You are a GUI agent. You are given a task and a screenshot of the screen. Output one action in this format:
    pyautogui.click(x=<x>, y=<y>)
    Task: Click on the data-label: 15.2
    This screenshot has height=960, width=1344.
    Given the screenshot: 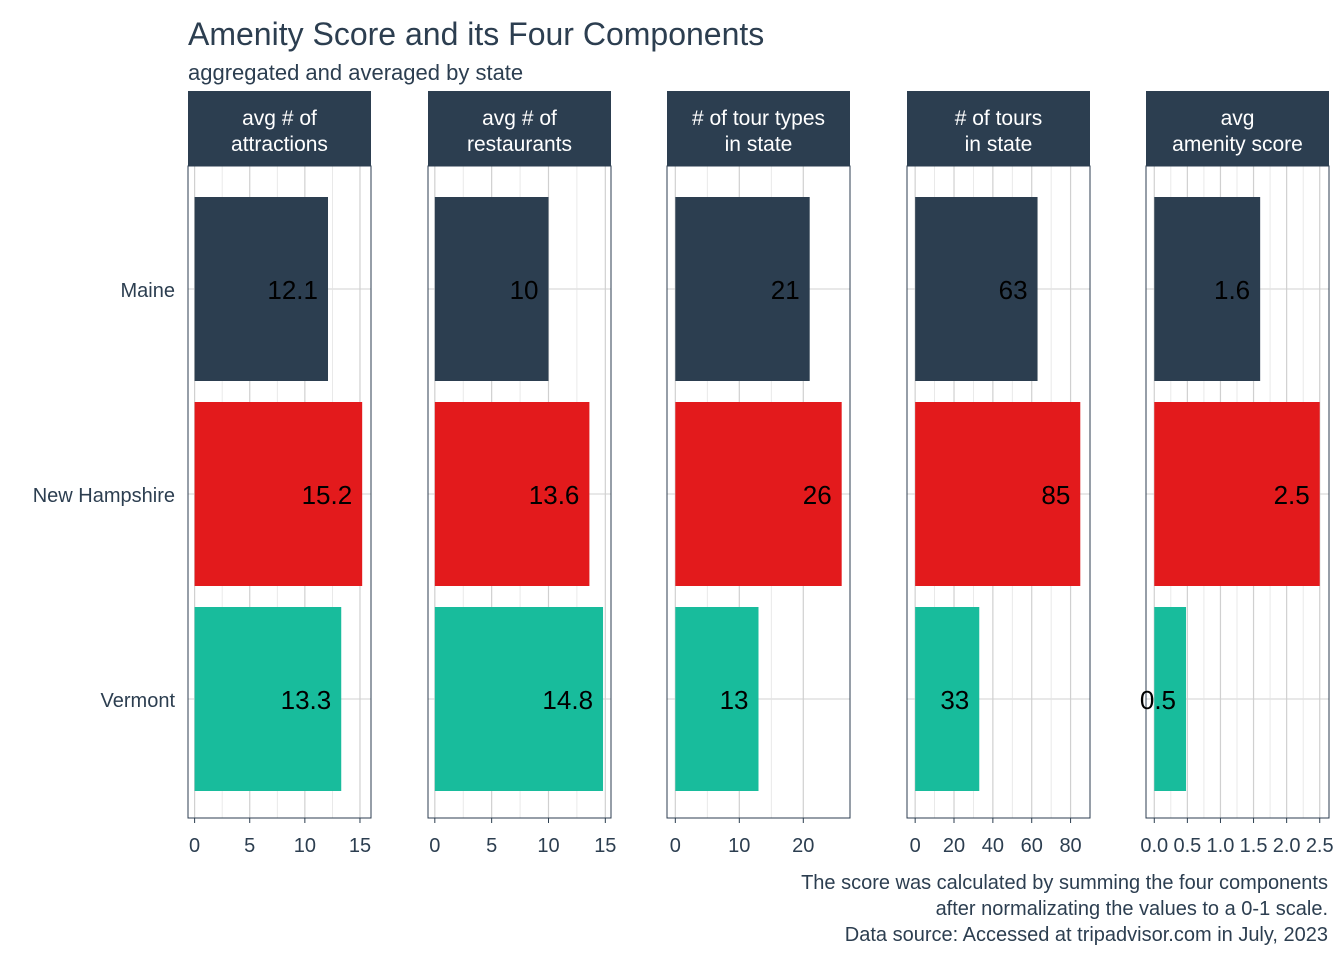 What is the action you would take?
    pyautogui.click(x=327, y=495)
    